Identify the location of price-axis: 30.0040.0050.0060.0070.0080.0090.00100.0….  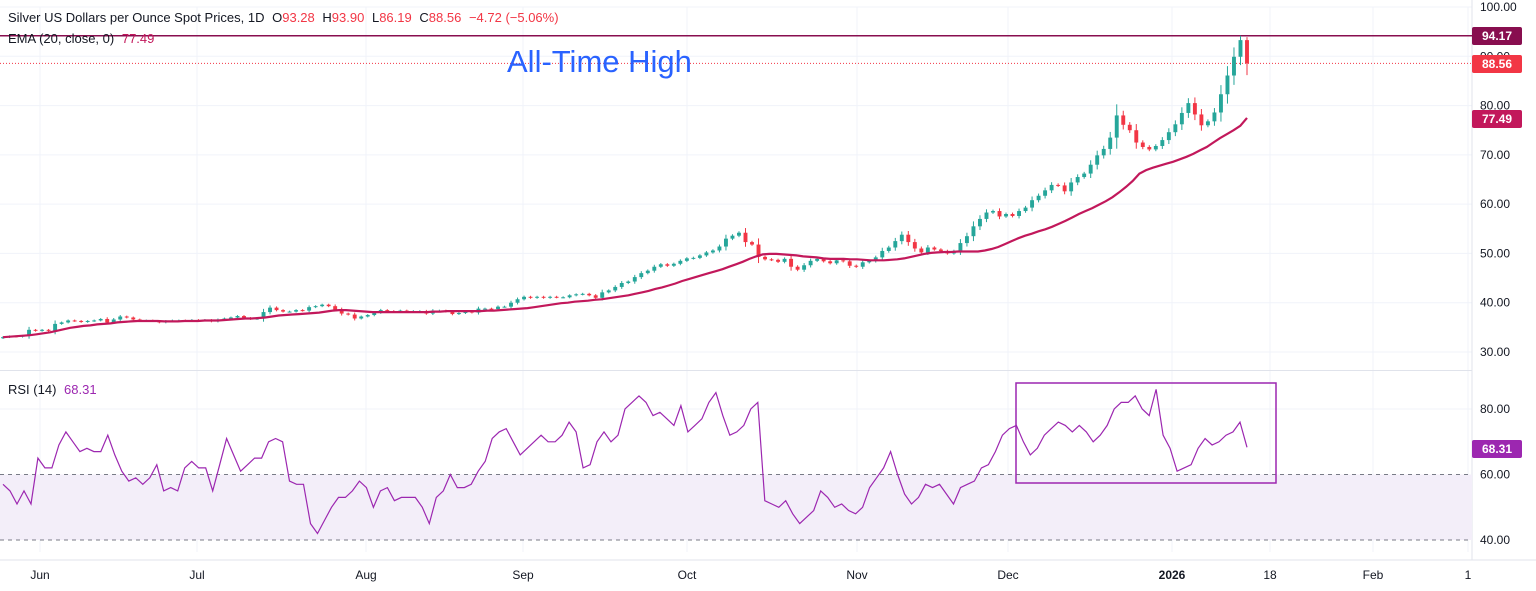
(1498, 273).